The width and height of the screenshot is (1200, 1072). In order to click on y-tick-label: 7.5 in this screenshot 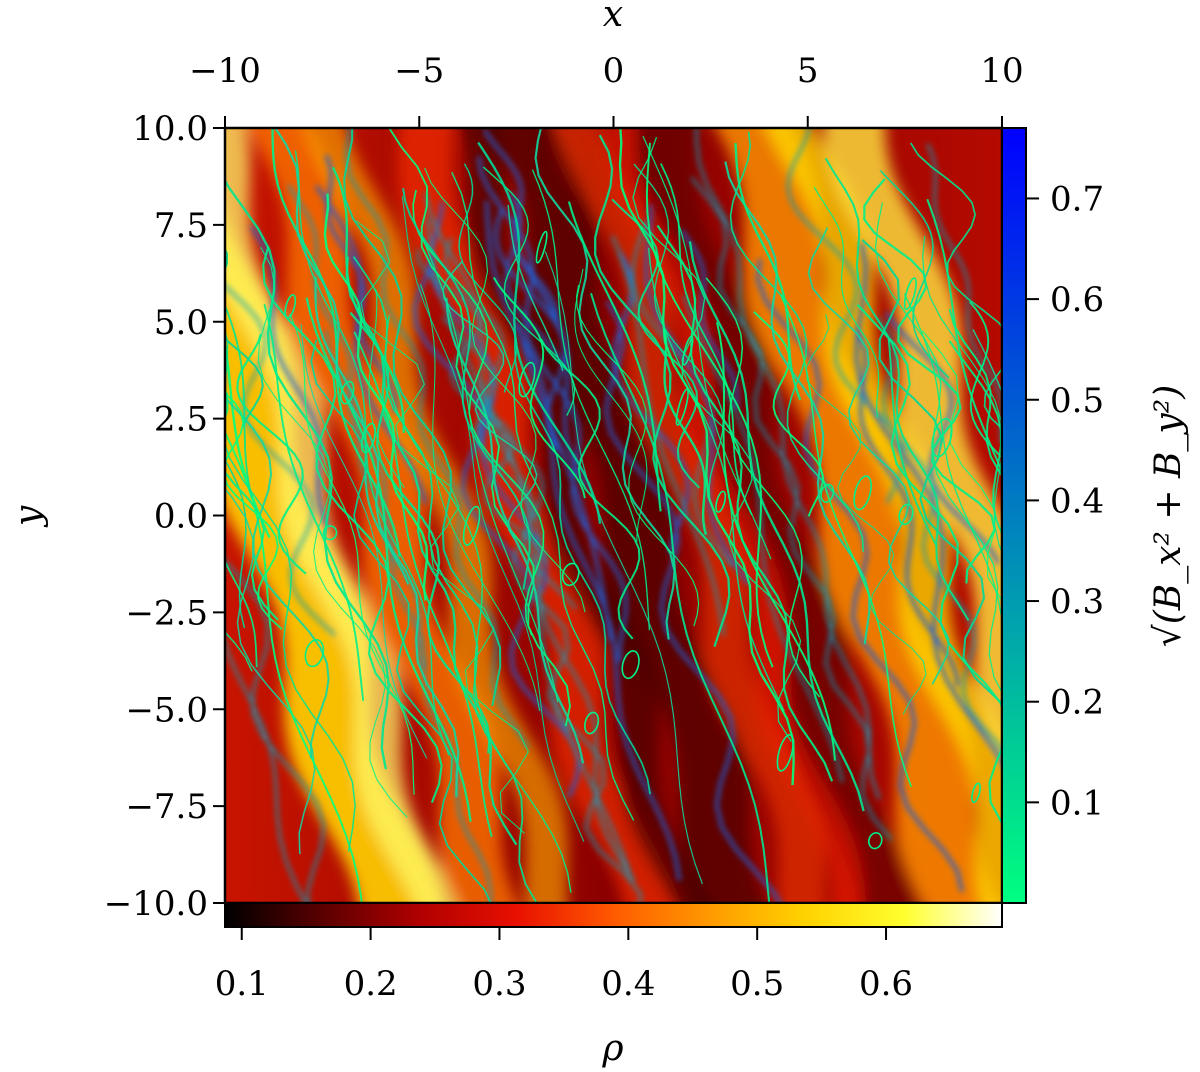, I will do `click(181, 226)`.